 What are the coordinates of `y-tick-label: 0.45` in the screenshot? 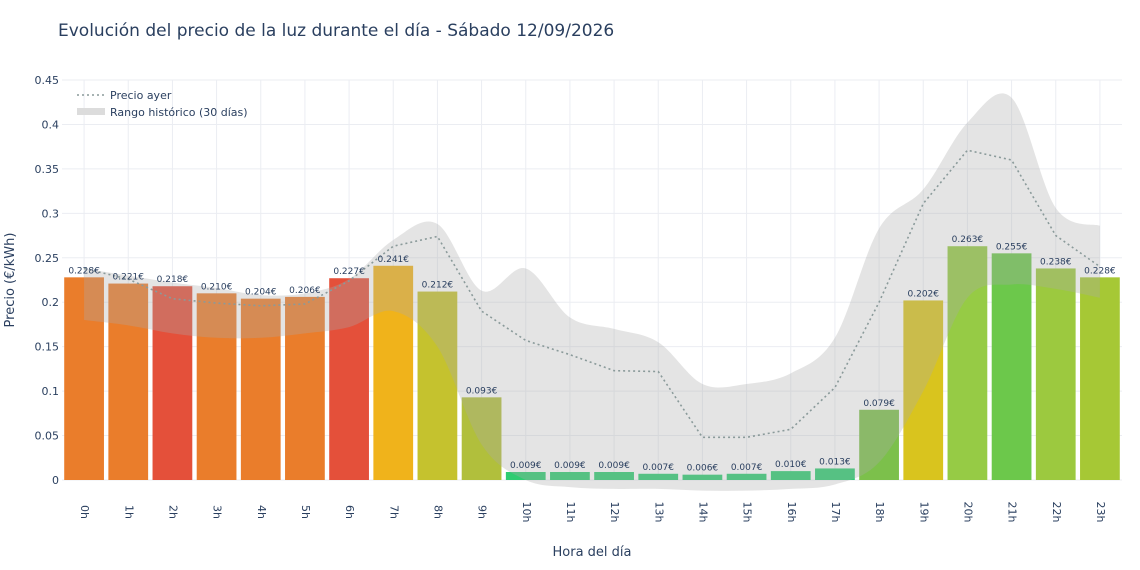 It's located at (47, 80).